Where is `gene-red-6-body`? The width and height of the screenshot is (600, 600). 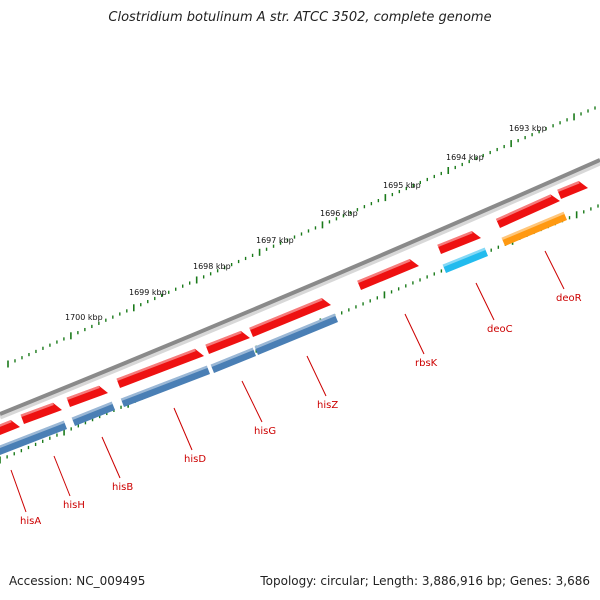 gene-red-6-body is located at coordinates (290, 317).